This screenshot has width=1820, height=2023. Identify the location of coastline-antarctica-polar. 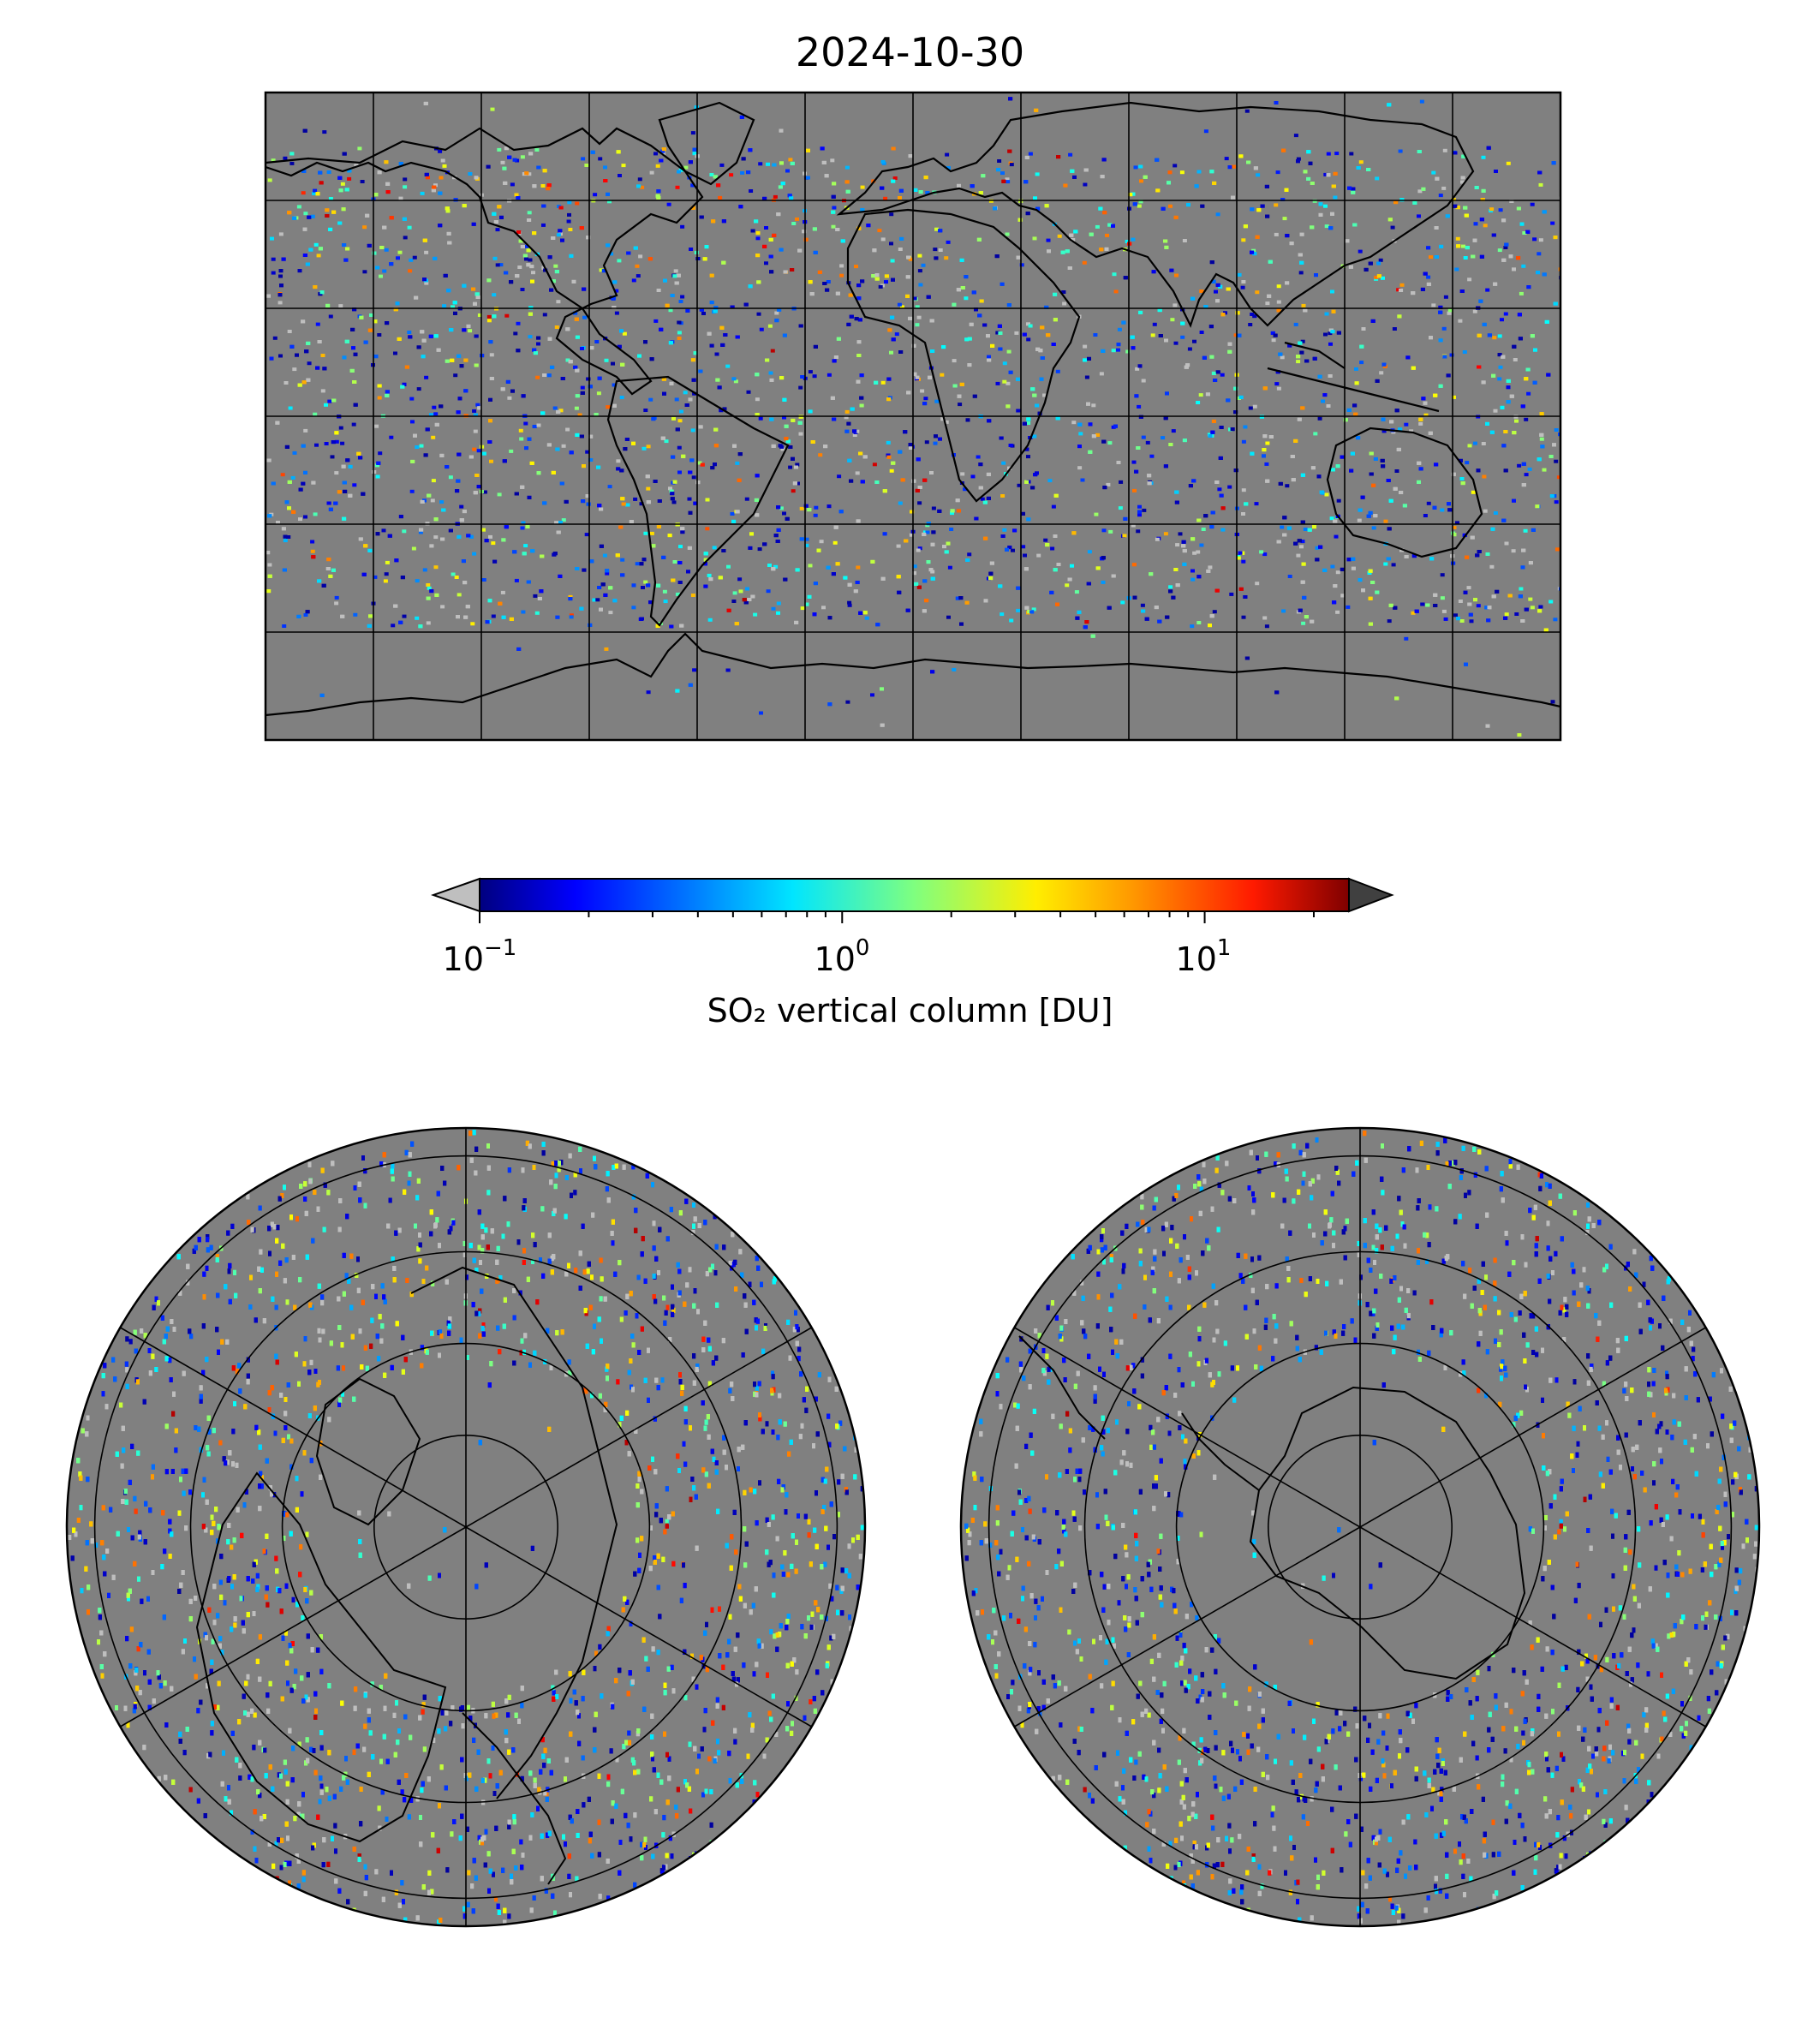
(1387, 1533).